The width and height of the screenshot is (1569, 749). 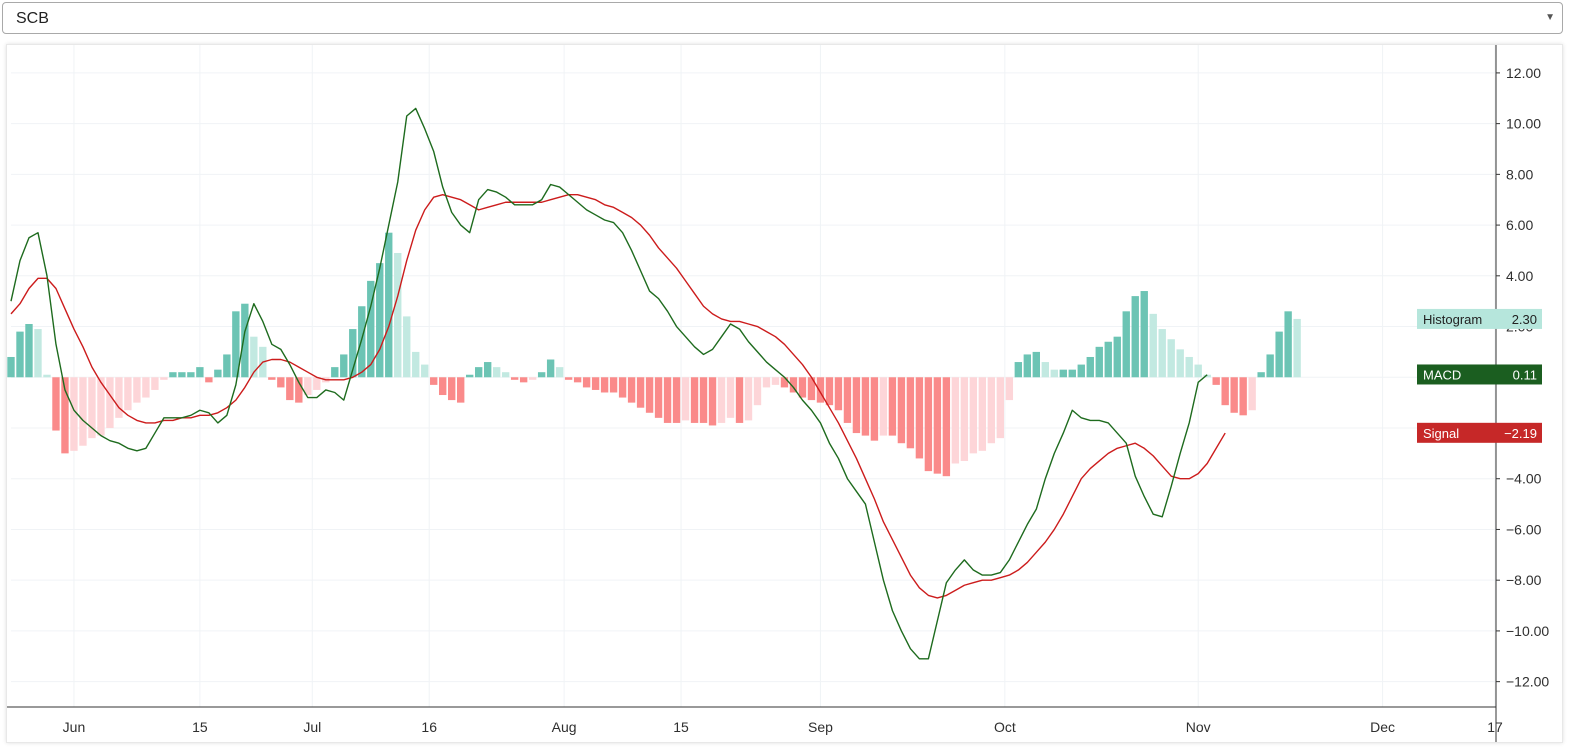 What do you see at coordinates (1005, 727) in the screenshot?
I see `x-tick-label: Oct` at bounding box center [1005, 727].